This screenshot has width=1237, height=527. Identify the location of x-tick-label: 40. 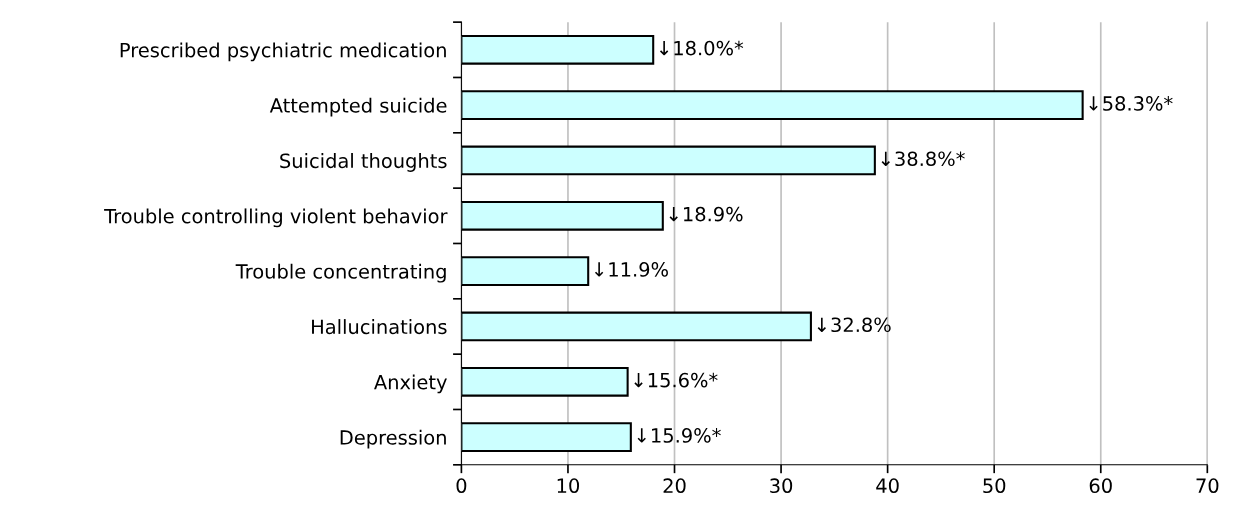
(887, 486).